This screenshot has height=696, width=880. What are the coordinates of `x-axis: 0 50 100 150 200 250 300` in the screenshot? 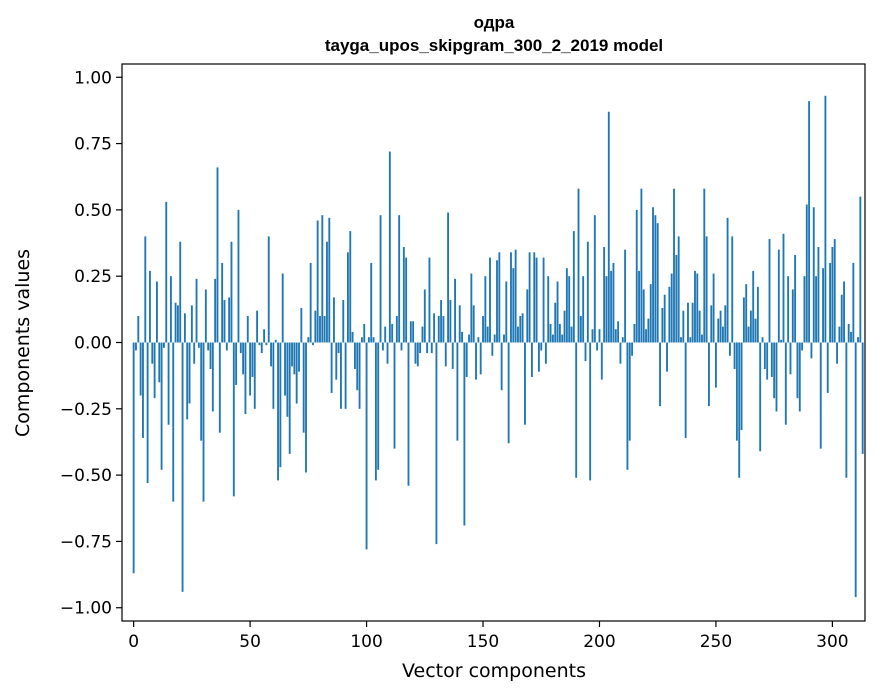 It's located at (488, 636).